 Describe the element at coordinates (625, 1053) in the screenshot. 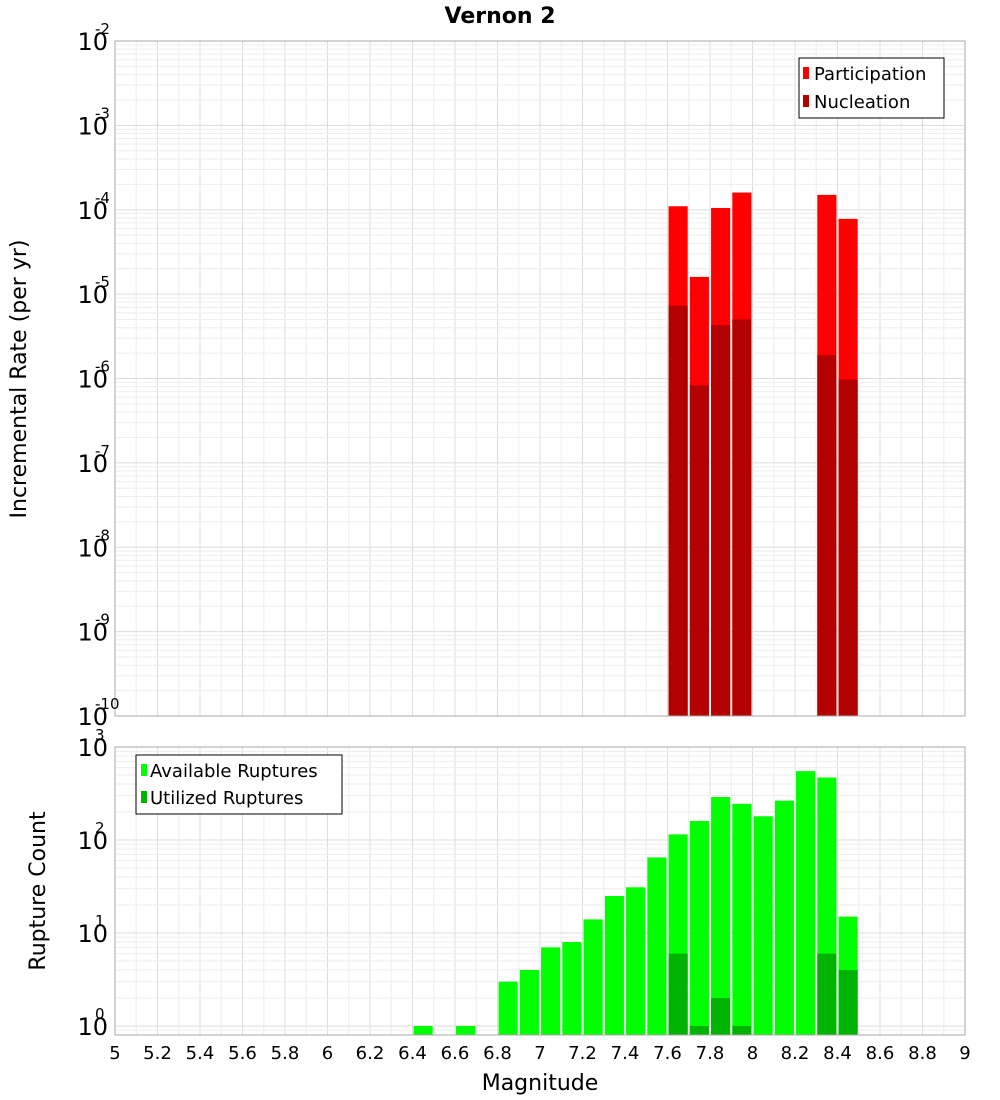

I see `x-tick-label: 7.4` at that location.